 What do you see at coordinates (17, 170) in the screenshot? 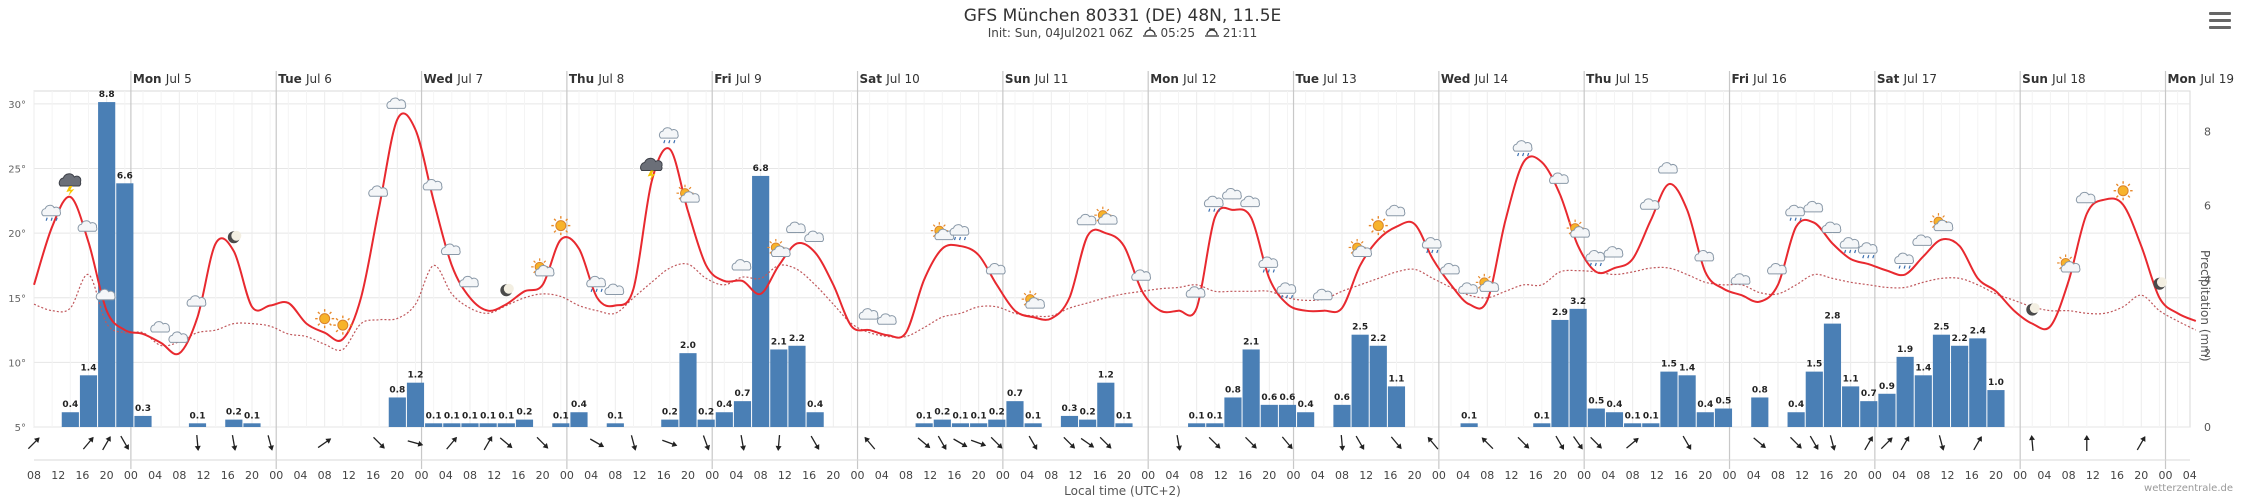
I see `y-left-tick-label: 25°` at bounding box center [17, 170].